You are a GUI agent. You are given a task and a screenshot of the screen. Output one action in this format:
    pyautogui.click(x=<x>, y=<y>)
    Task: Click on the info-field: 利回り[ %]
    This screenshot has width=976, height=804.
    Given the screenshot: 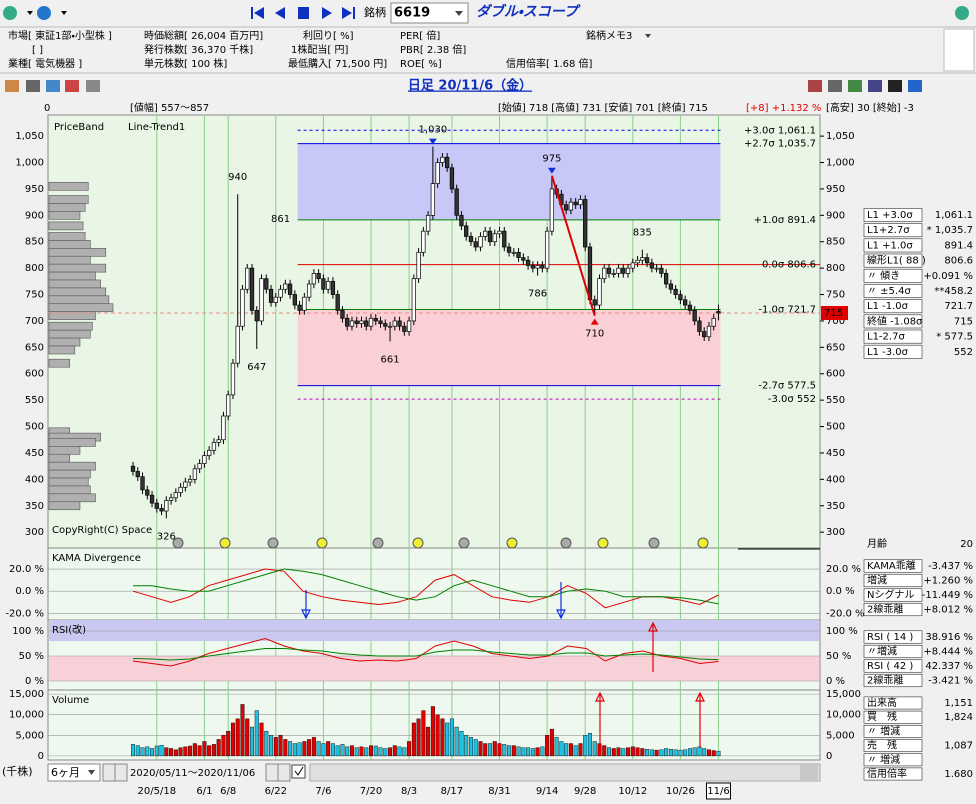 What is the action you would take?
    pyautogui.click(x=328, y=36)
    